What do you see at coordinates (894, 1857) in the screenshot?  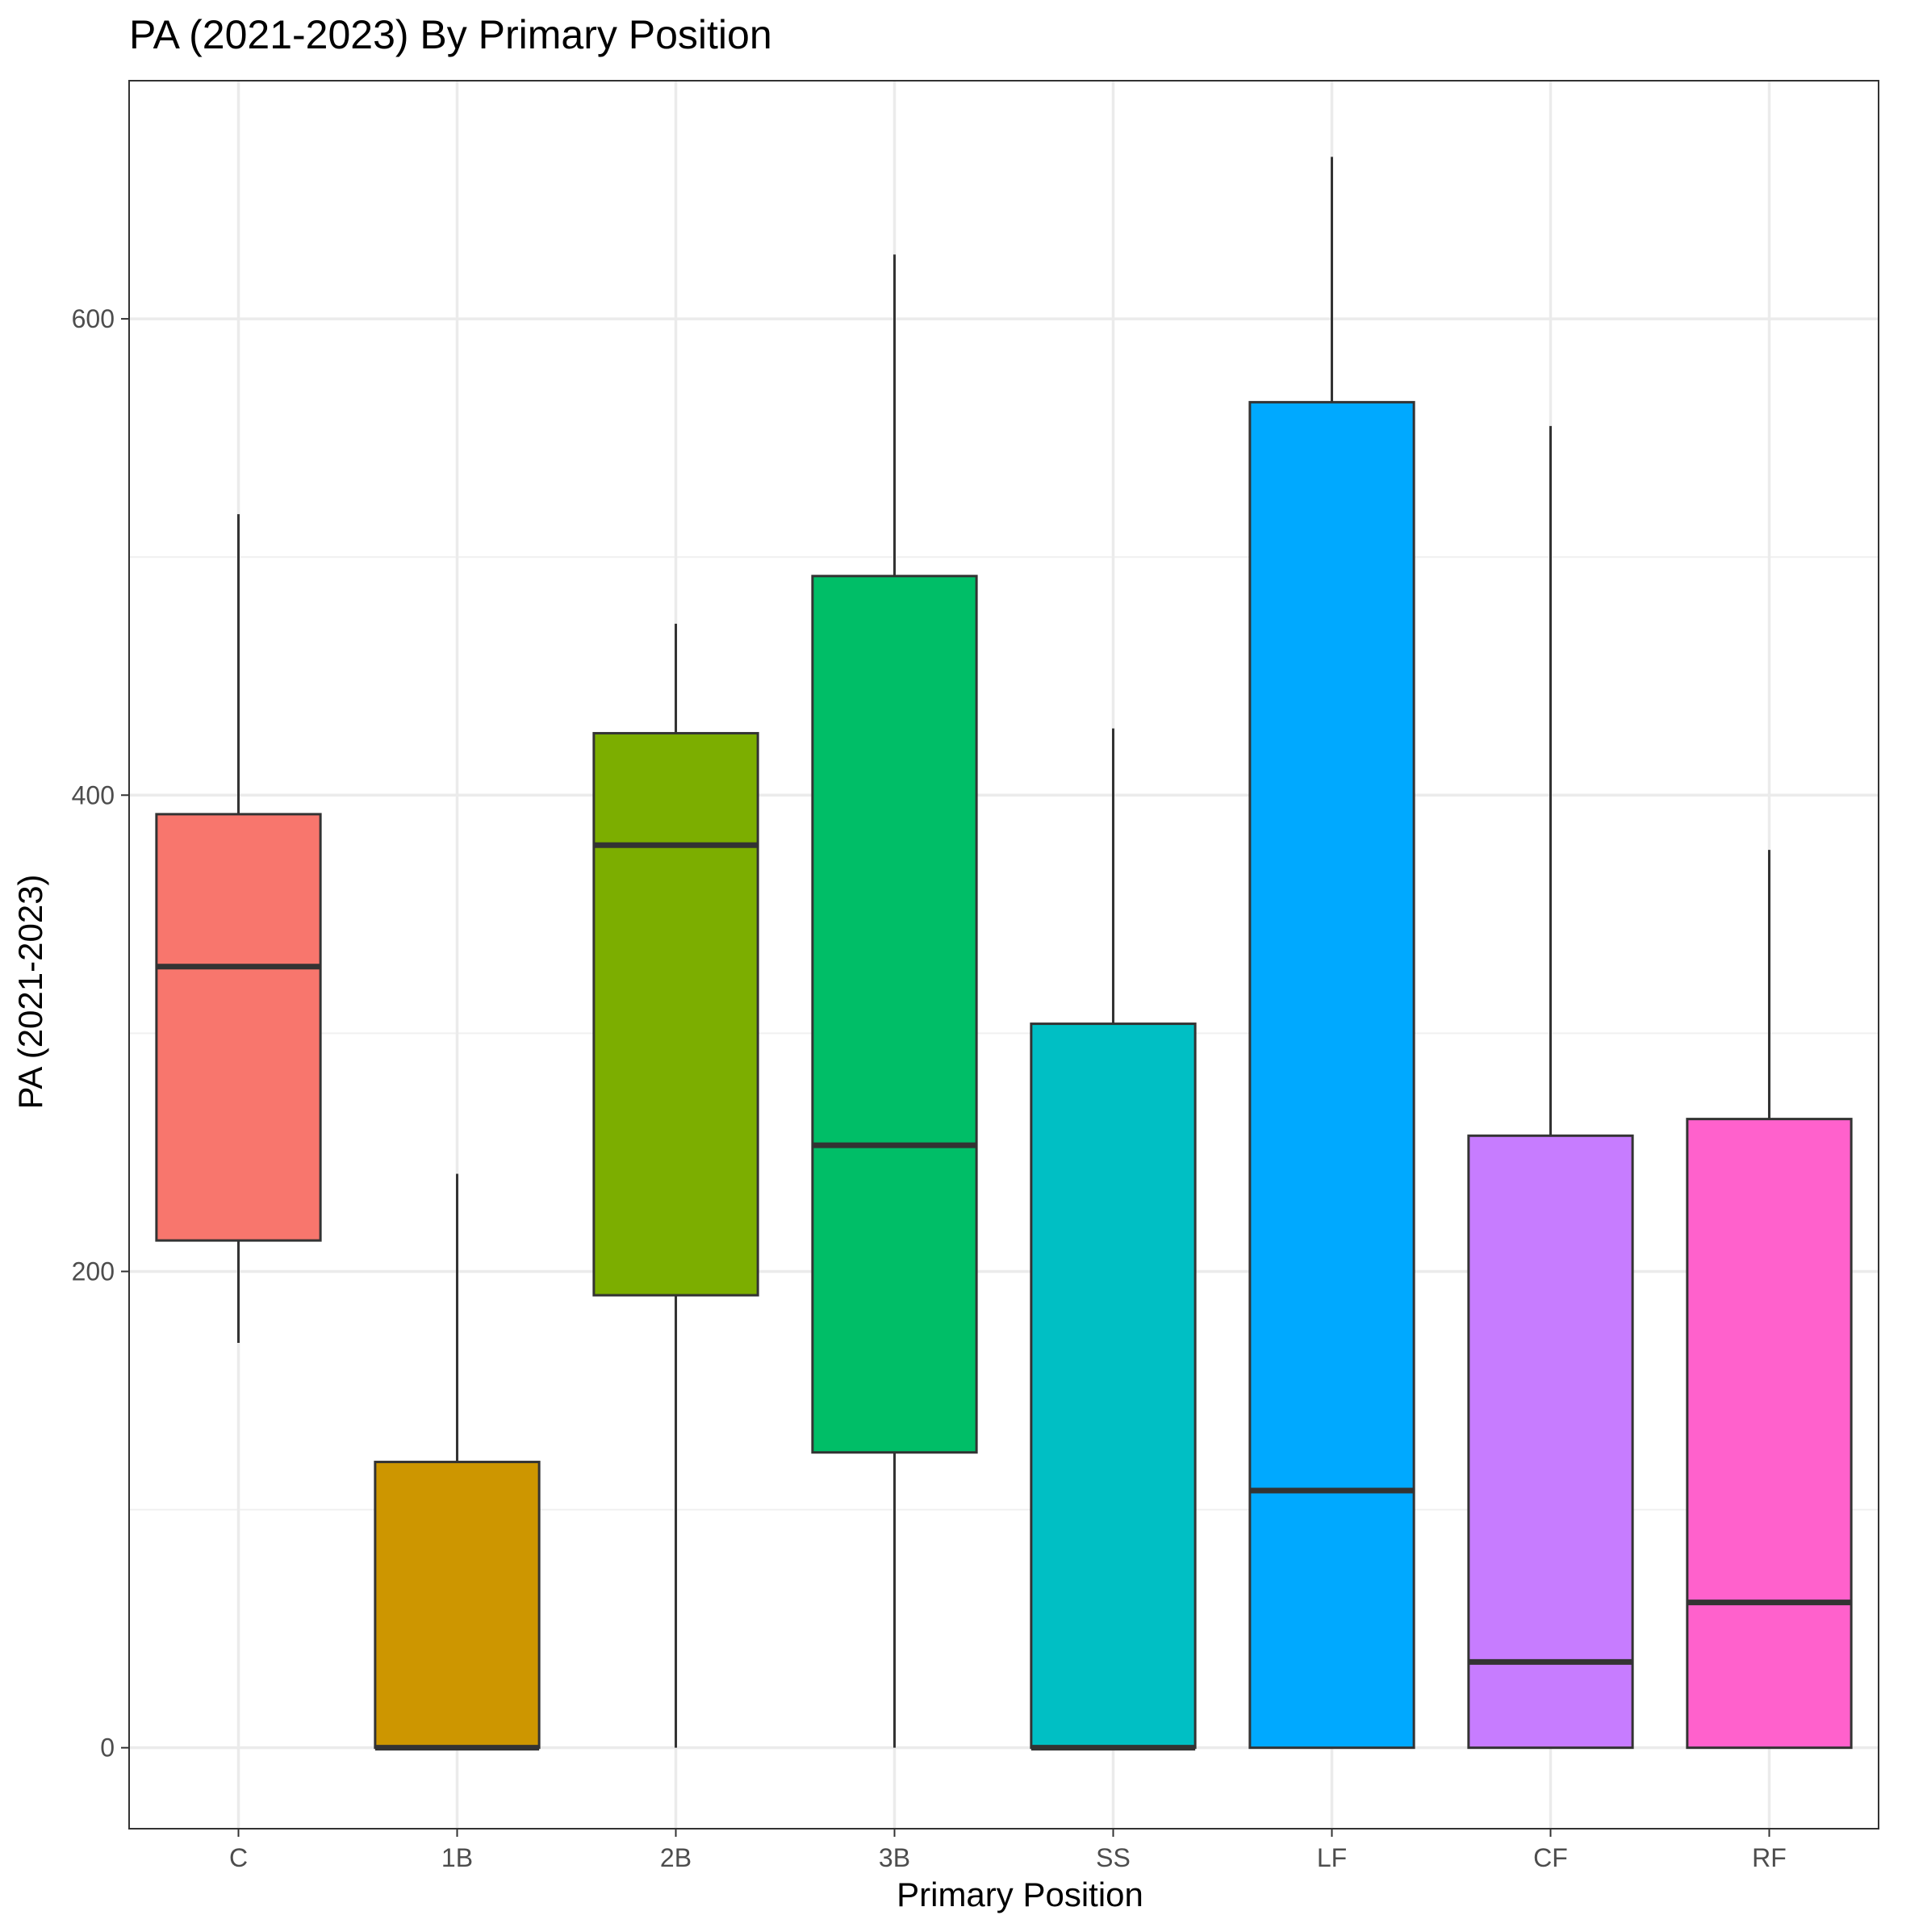 I see `x-tick-label: 3B` at bounding box center [894, 1857].